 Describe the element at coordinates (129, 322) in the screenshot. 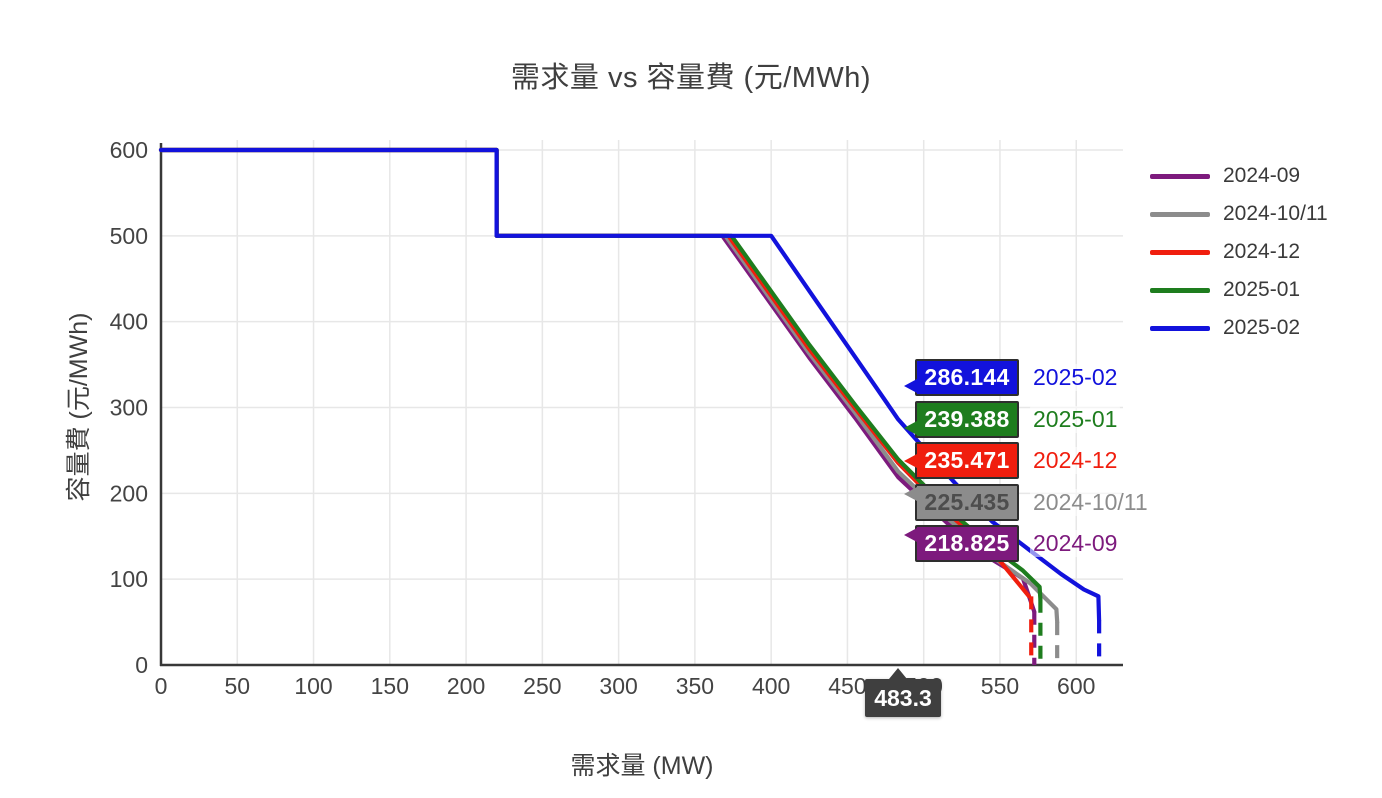

I see `y-tick-label: 400` at that location.